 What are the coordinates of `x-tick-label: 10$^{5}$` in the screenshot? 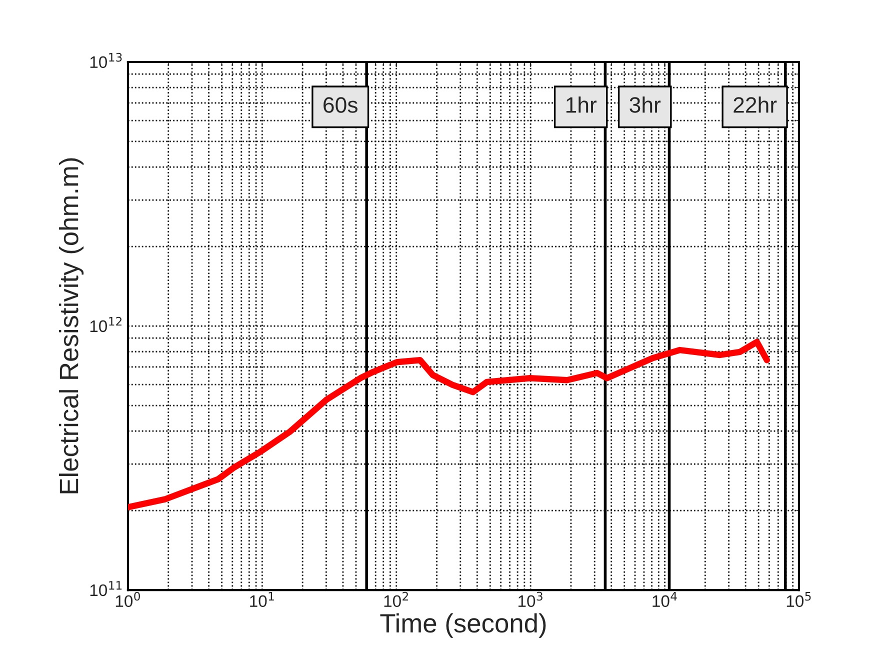 It's located at (798, 600).